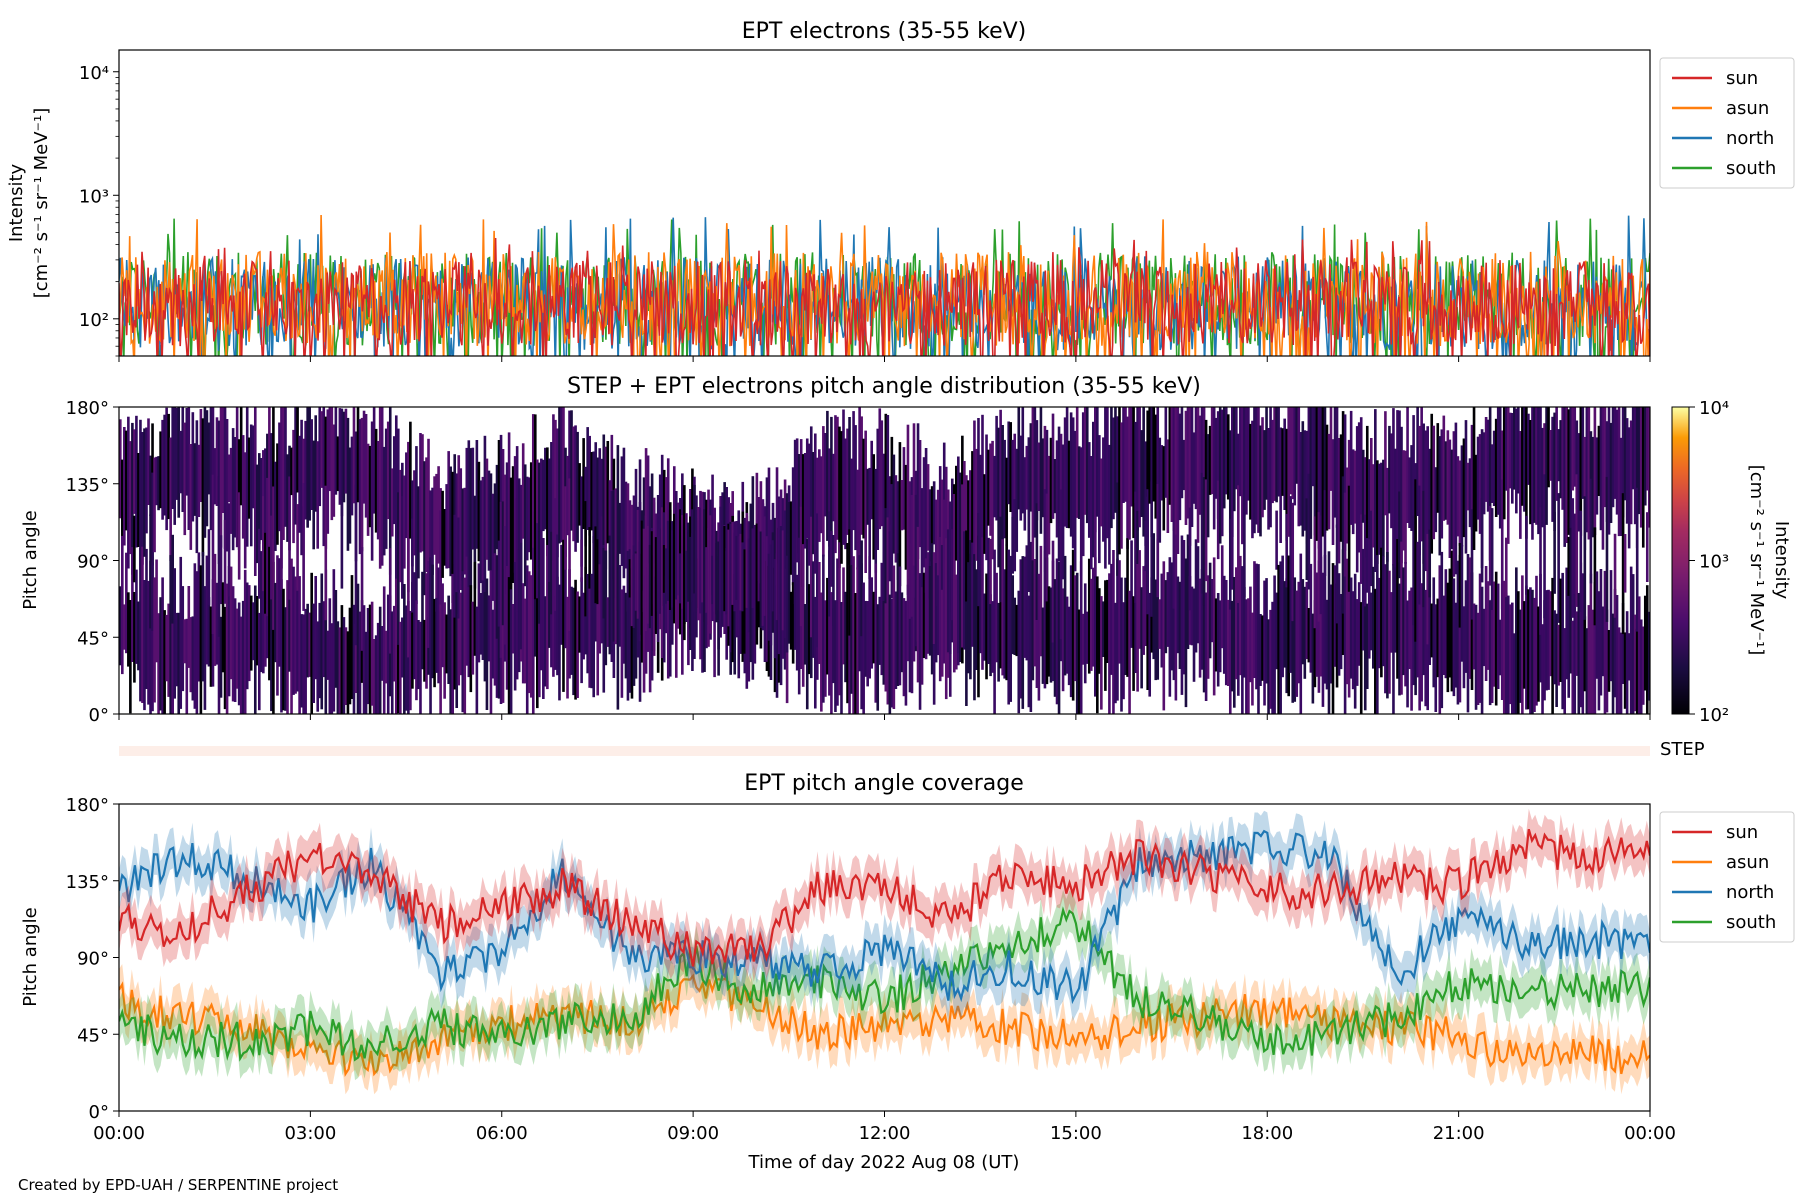  Describe the element at coordinates (693, 1133) in the screenshot. I see `xtick-label: 09:00` at that location.